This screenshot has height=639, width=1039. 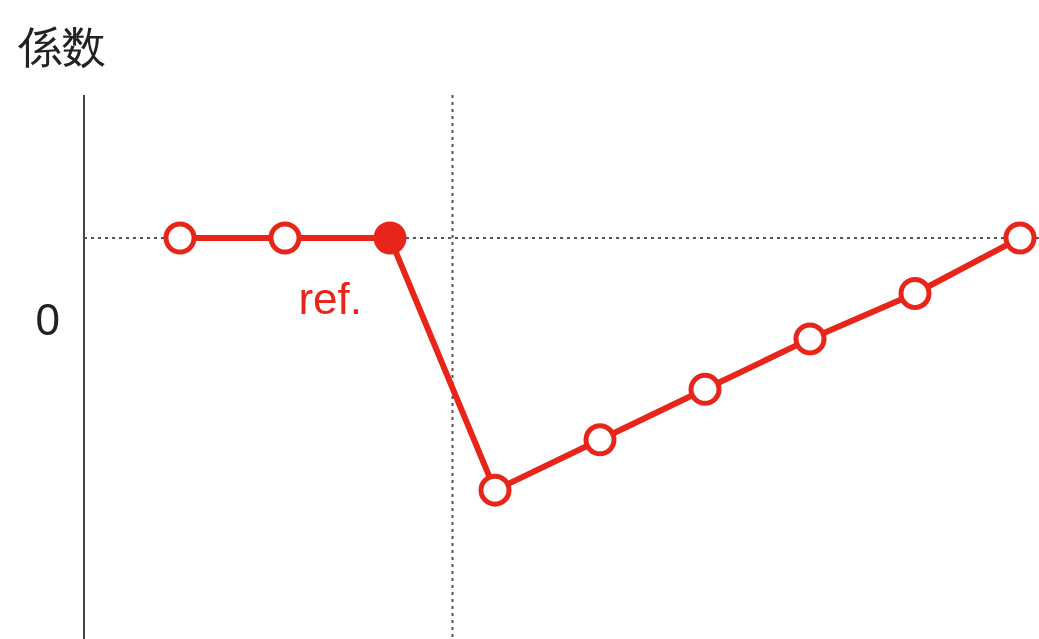 I want to click on annotation: ref., so click(x=330, y=298).